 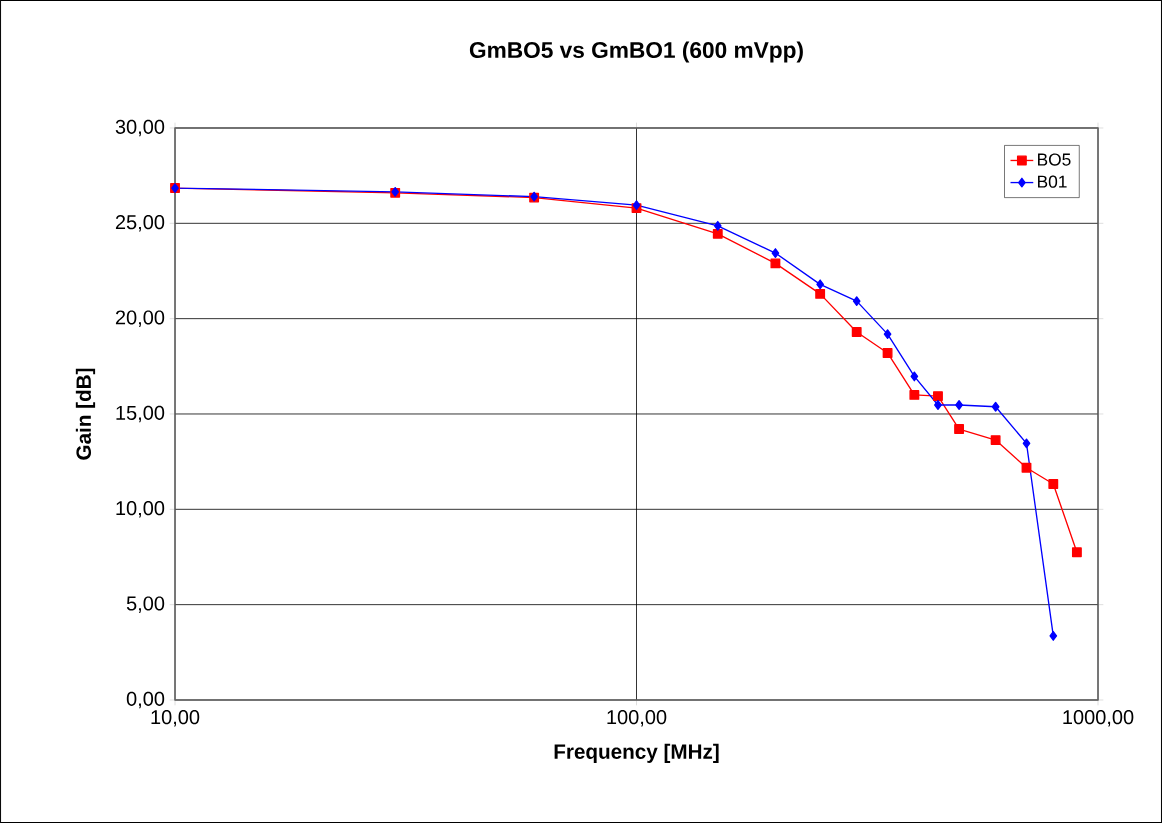 What do you see at coordinates (85, 414) in the screenshot?
I see `y-axis-title: Gain [dB]` at bounding box center [85, 414].